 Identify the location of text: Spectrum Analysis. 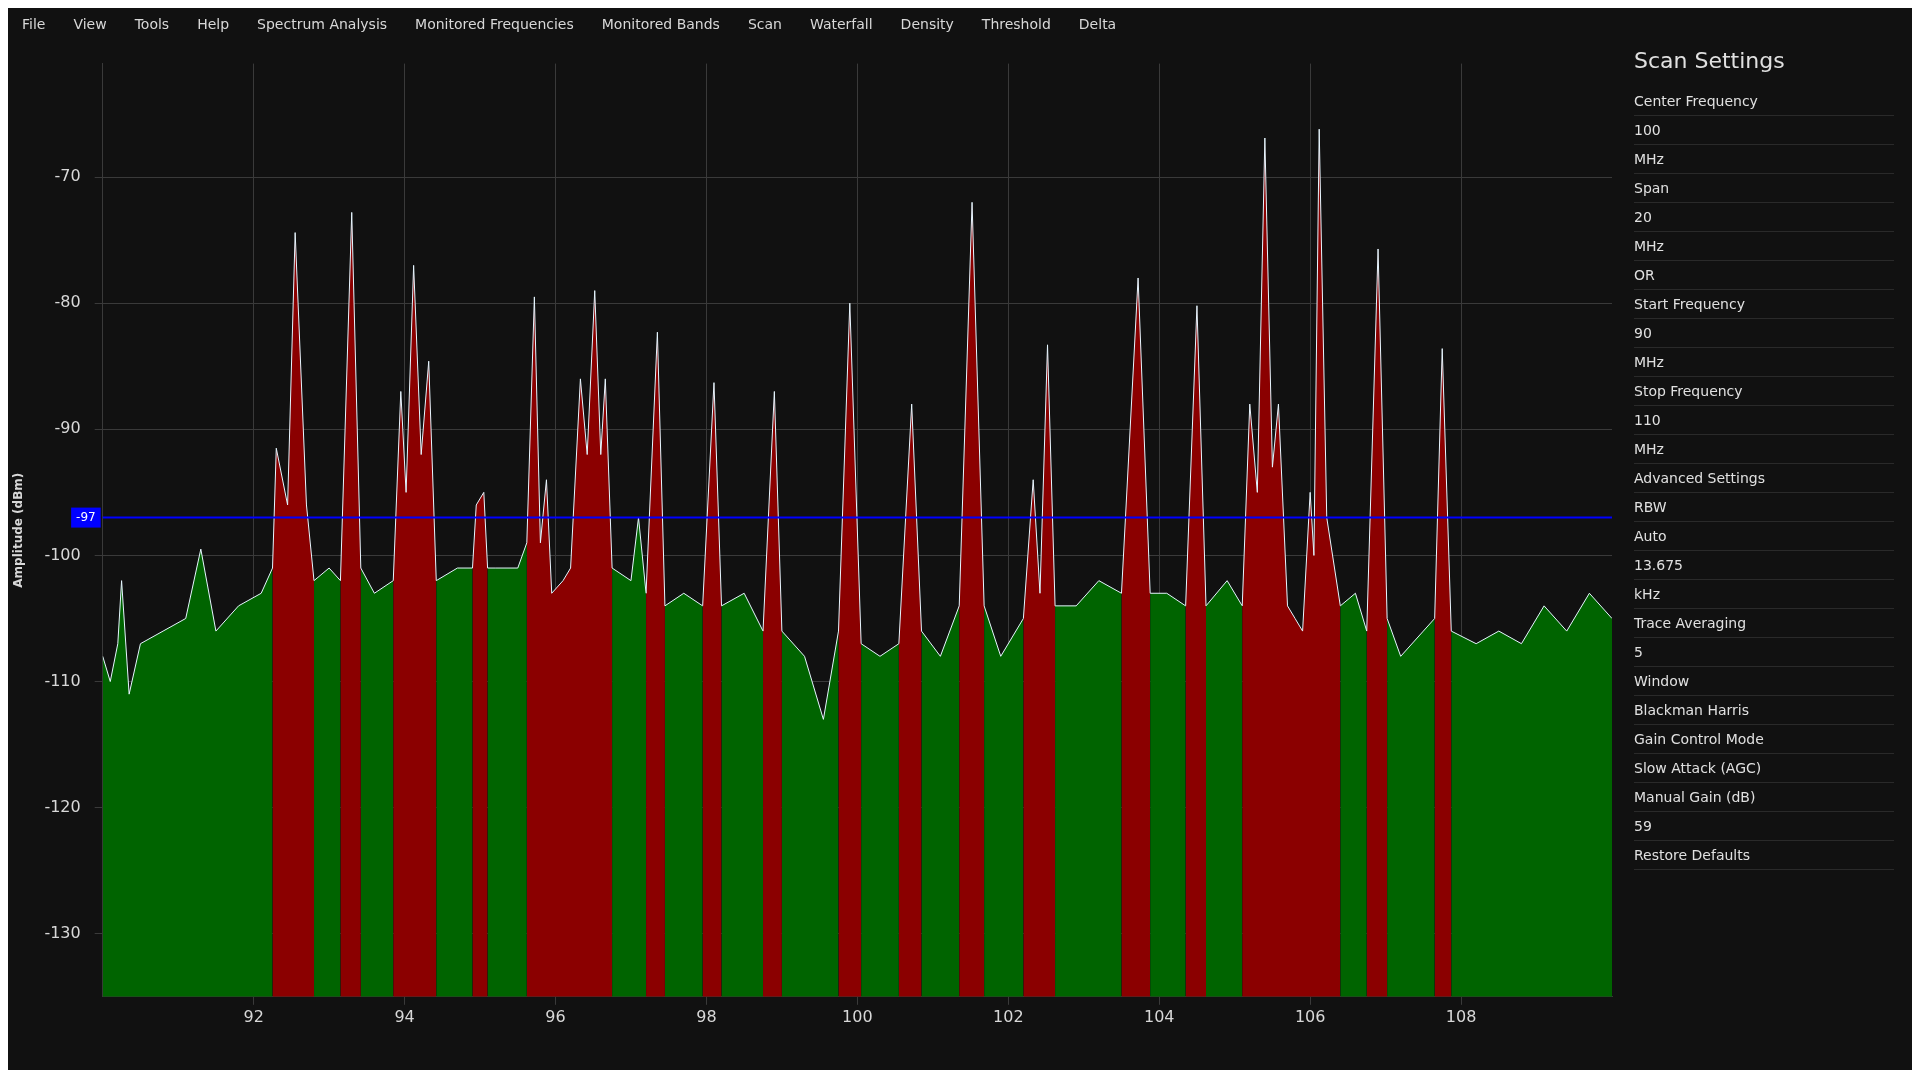
(322, 24).